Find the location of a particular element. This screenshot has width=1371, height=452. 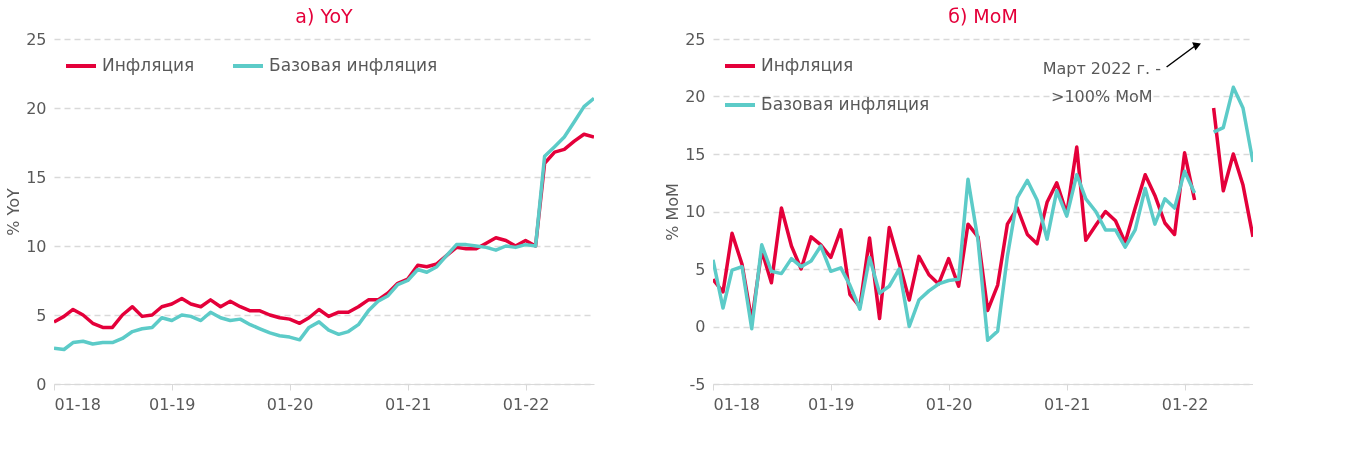

y-axis-title: % YoY is located at coordinates (14, 212).